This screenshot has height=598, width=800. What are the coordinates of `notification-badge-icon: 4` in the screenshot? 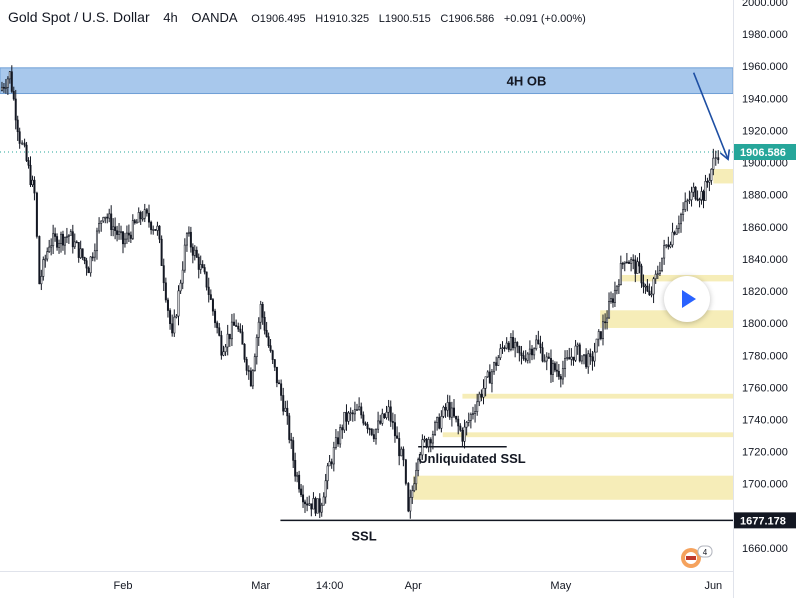 It's located at (696, 557).